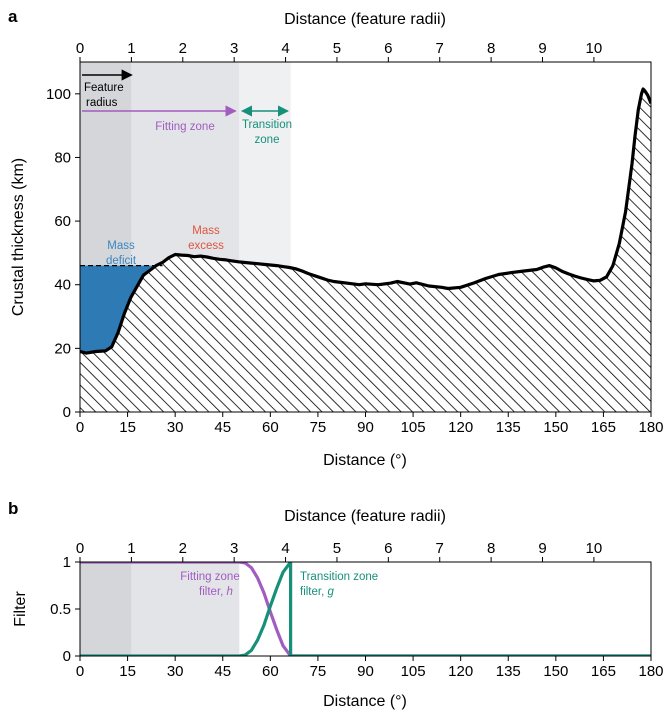 The height and width of the screenshot is (713, 667). I want to click on feature-radius-label-2: radius, so click(102, 103).